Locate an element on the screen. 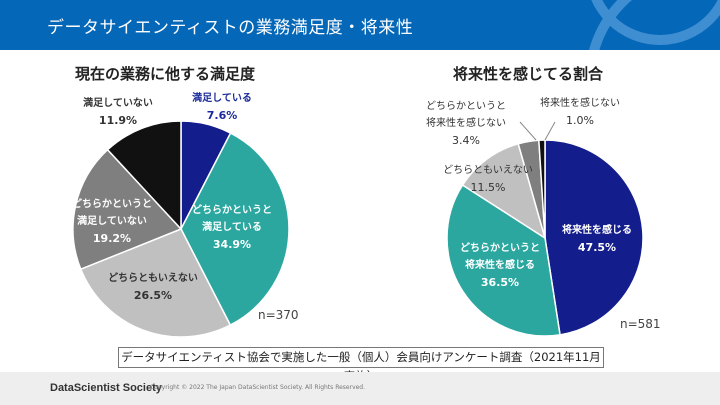  chart2-label-2: どちらともいえない 11.5% is located at coordinates (488, 179).